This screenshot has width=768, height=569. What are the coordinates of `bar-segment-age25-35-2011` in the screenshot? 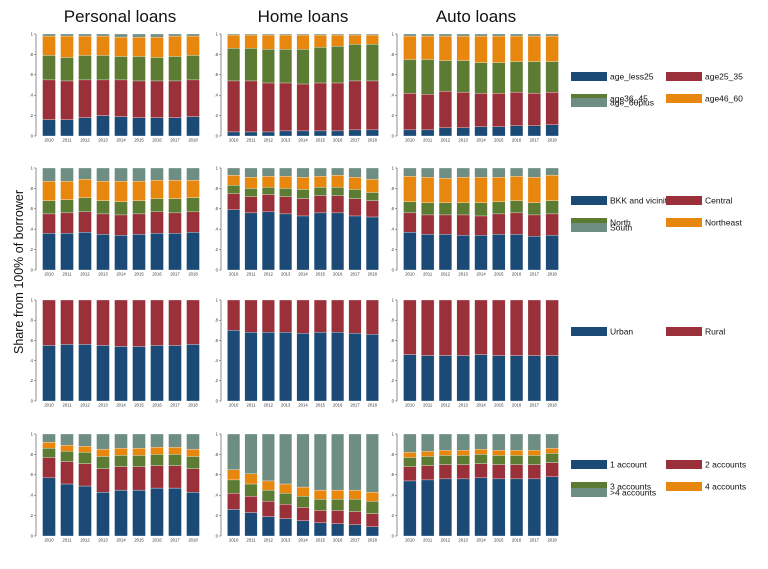 It's located at (67, 100).